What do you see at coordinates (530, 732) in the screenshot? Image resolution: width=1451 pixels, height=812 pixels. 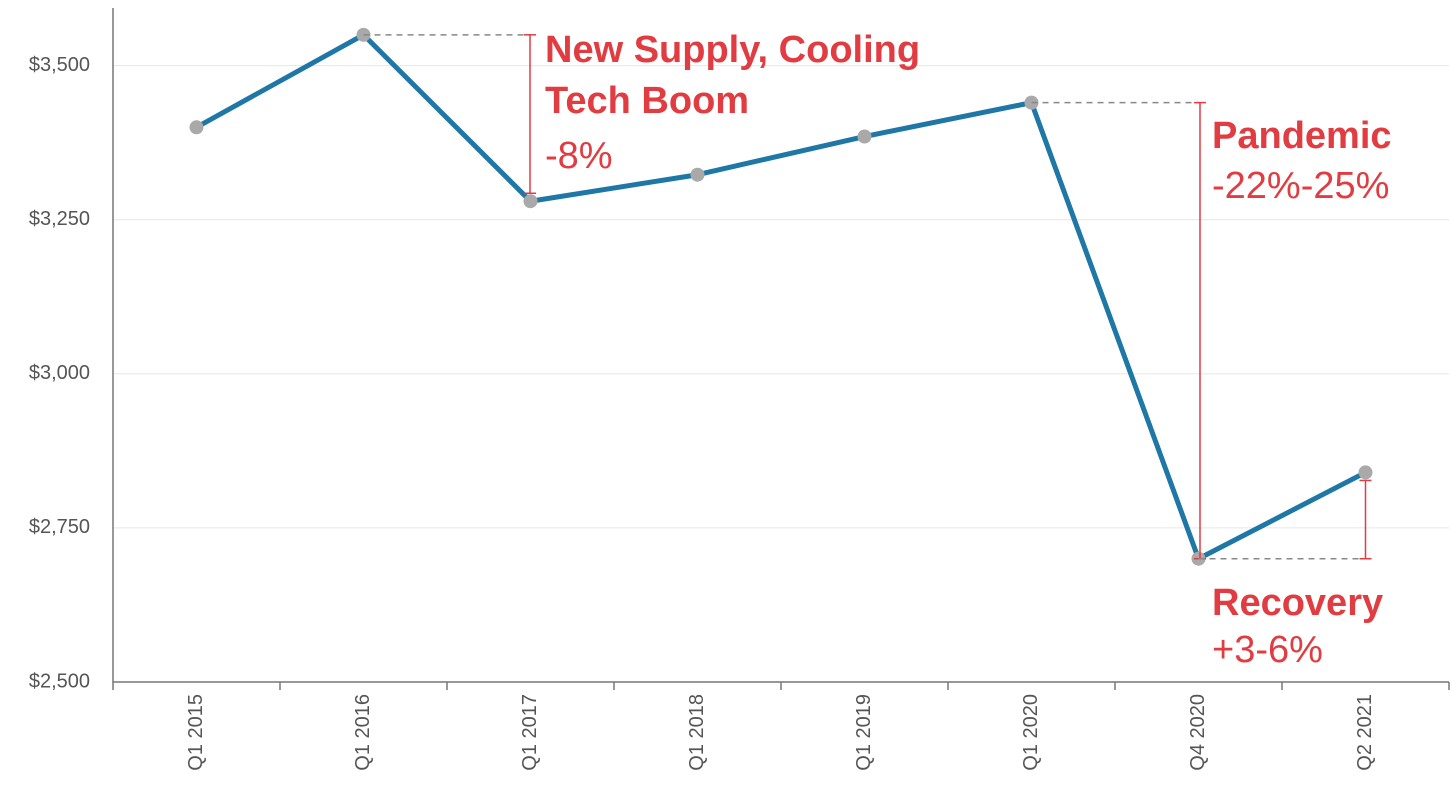 I see `x-tick-label: Q1 2017` at bounding box center [530, 732].